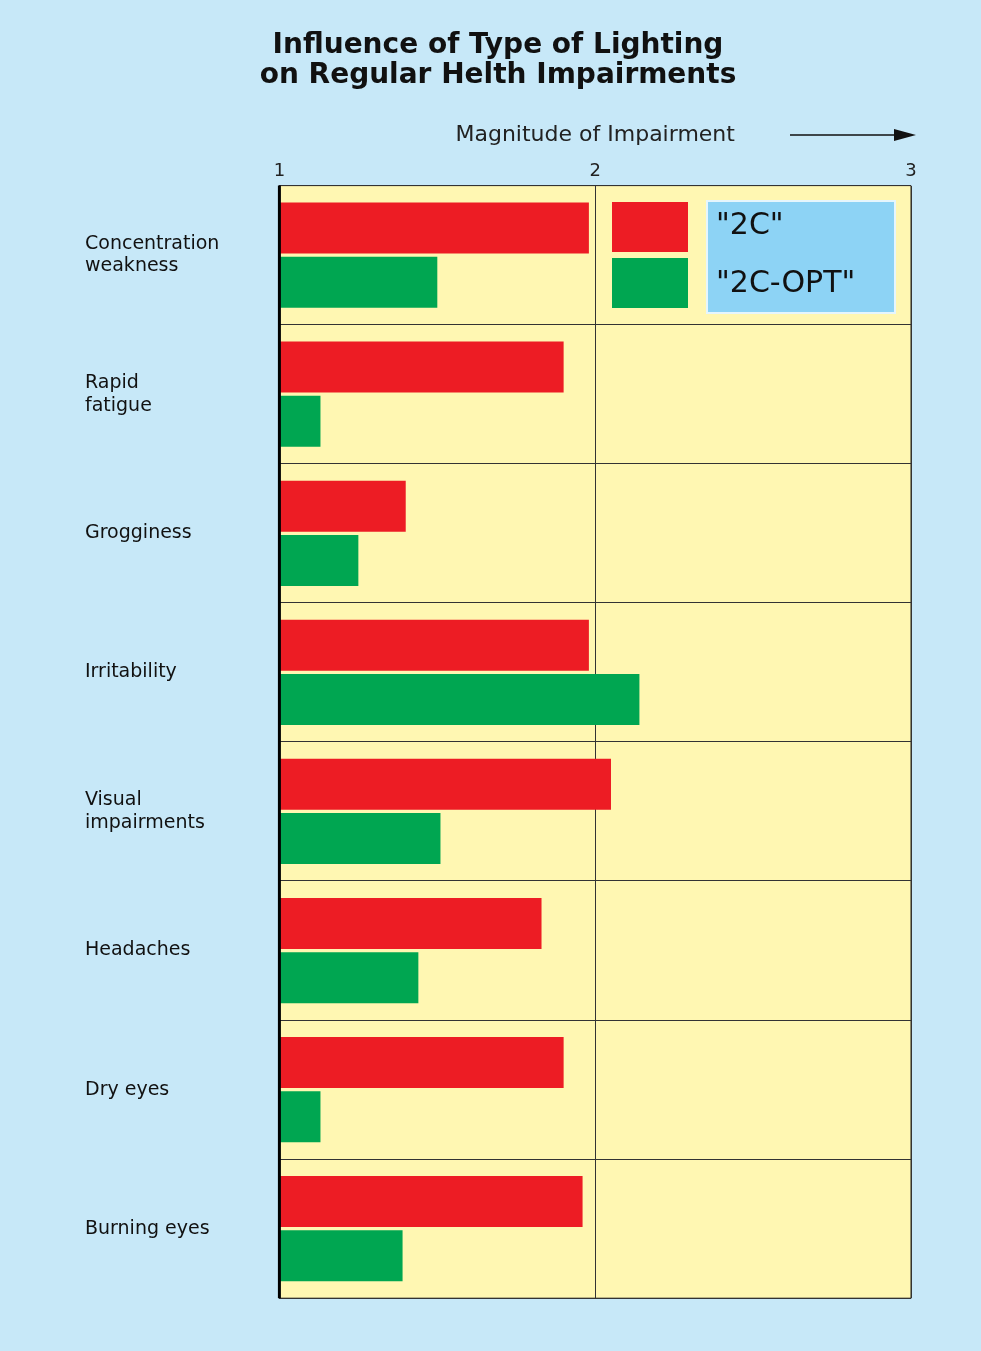 This screenshot has width=981, height=1351. What do you see at coordinates (498, 58) in the screenshot?
I see `chart-title: Influence of Type of Lighting on Regular Helth Impairments` at bounding box center [498, 58].